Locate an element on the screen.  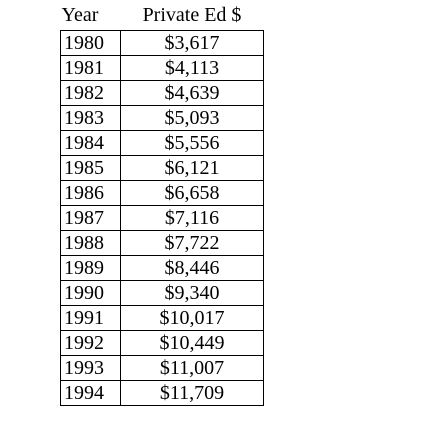
table-row: 1984 $5,556 is located at coordinates (162, 143).